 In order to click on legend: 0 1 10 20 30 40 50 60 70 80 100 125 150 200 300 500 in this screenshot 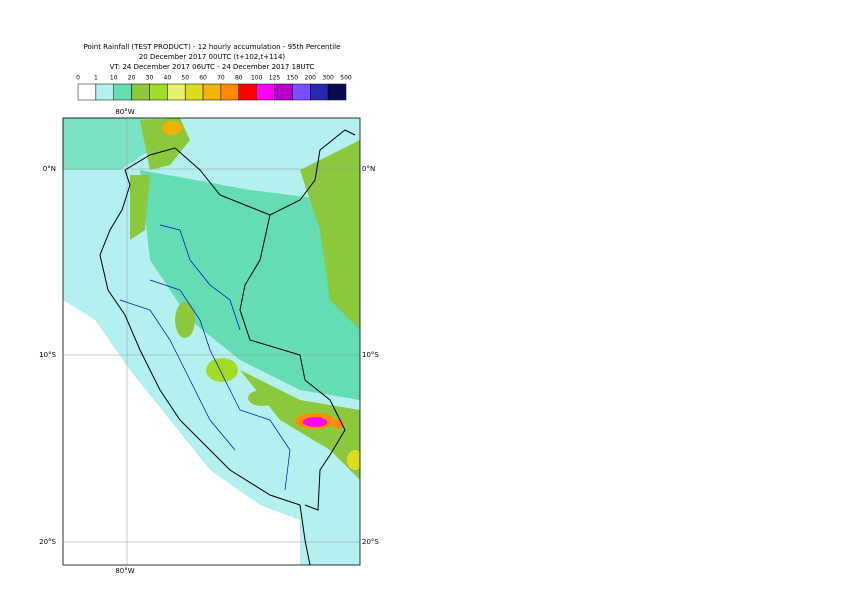, I will do `click(214, 88)`.